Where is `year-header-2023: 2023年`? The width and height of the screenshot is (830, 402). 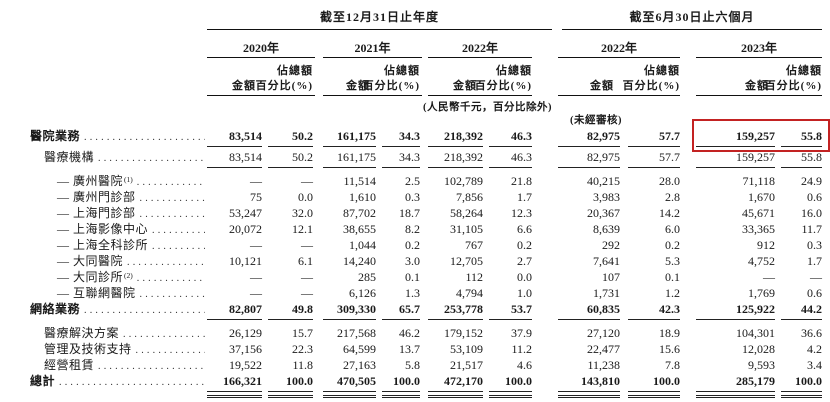
year-header-2023: 2023年 is located at coordinates (758, 48).